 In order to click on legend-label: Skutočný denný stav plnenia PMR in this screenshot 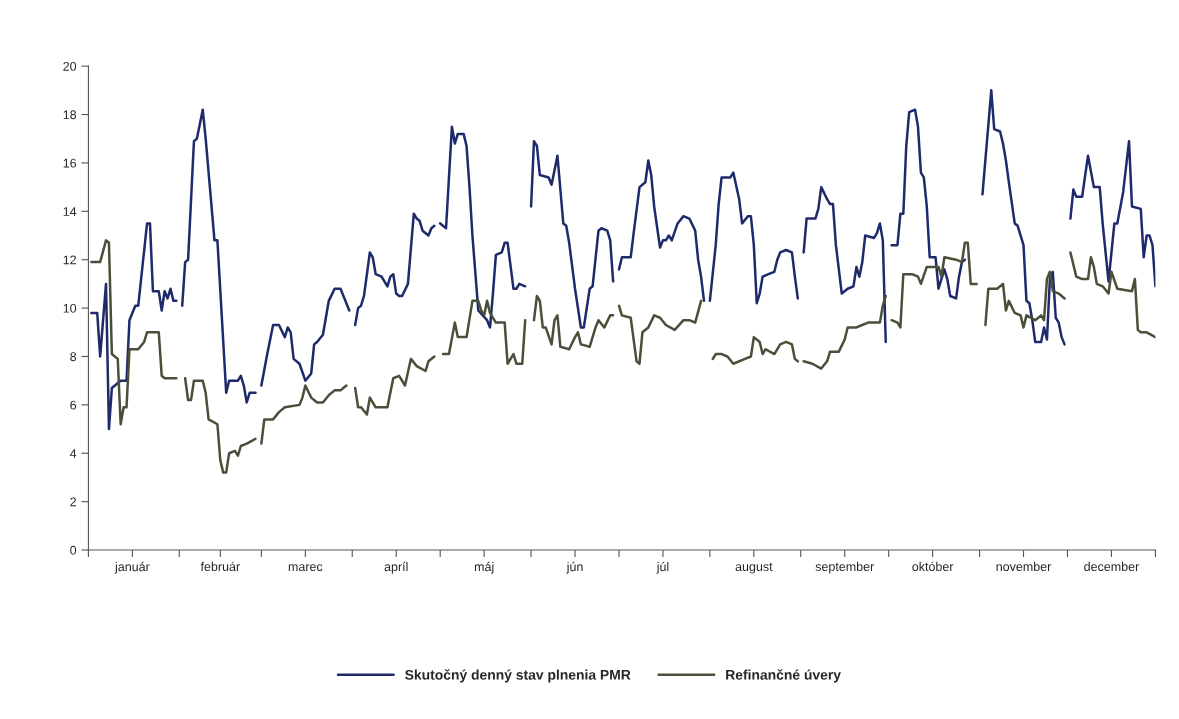, I will do `click(518, 676)`.